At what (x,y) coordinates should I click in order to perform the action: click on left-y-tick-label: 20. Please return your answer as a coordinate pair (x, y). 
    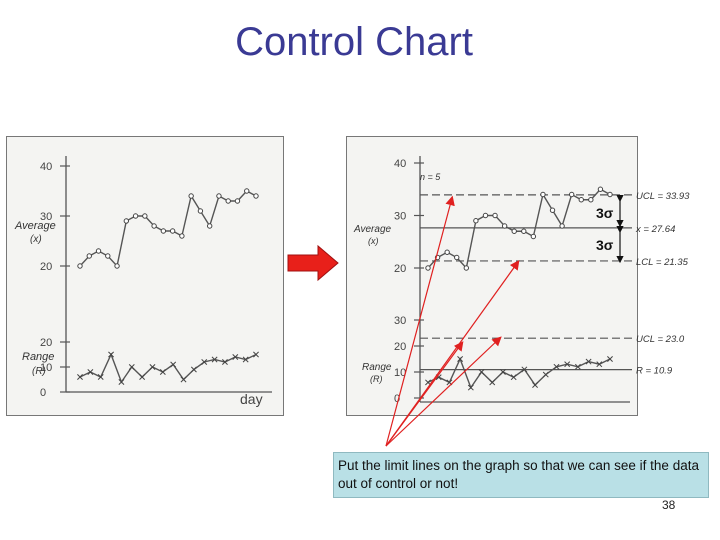
    Looking at the image, I should click on (46, 267).